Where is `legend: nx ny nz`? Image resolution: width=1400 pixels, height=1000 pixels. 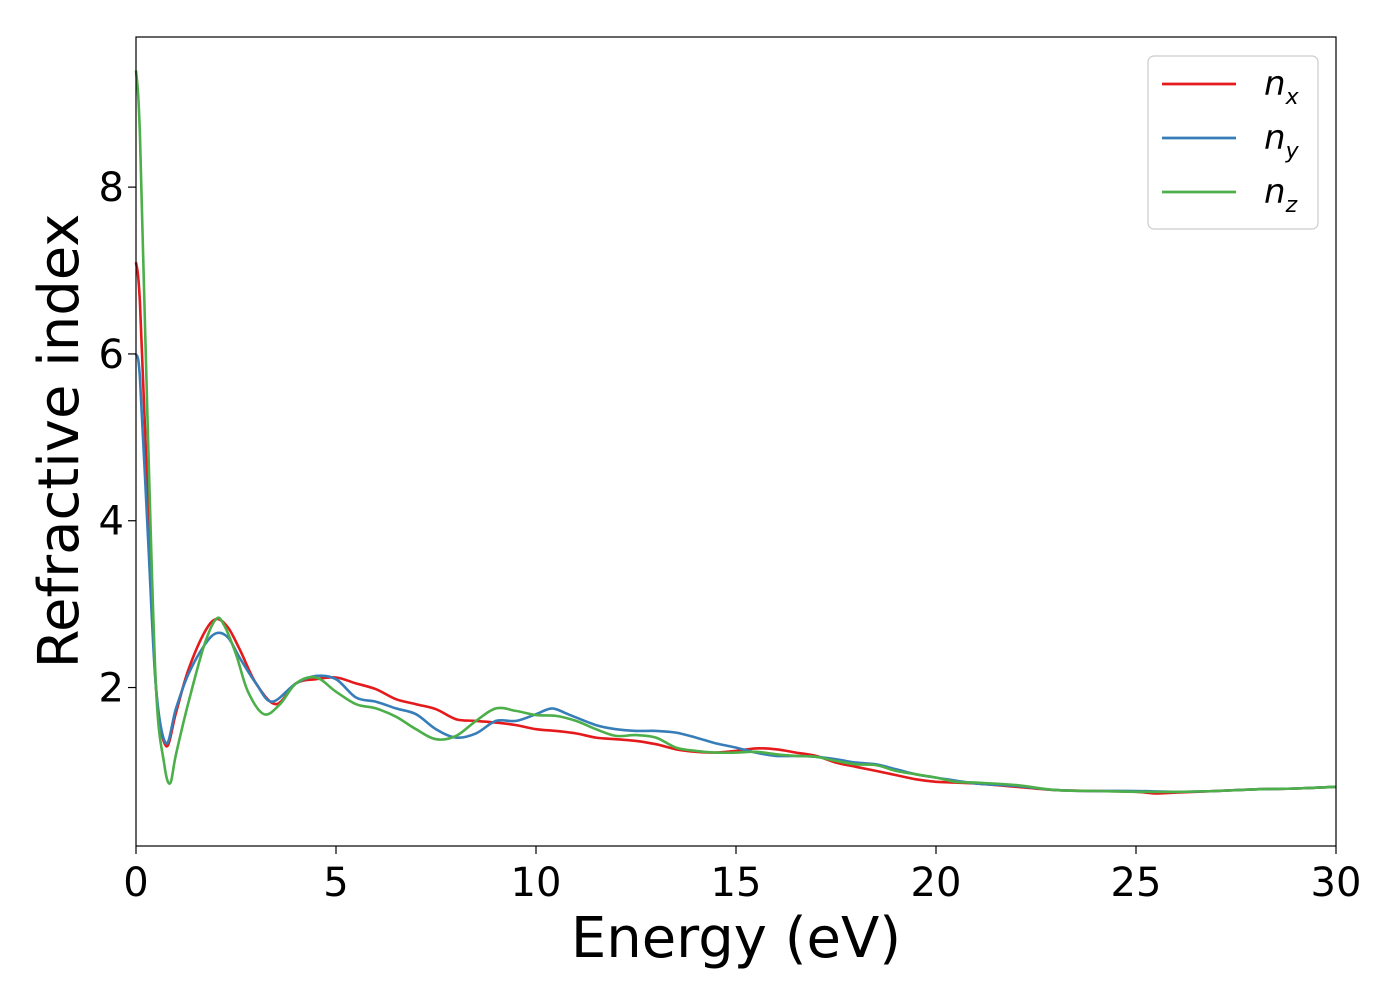
legend: nx ny nz is located at coordinates (1233, 142).